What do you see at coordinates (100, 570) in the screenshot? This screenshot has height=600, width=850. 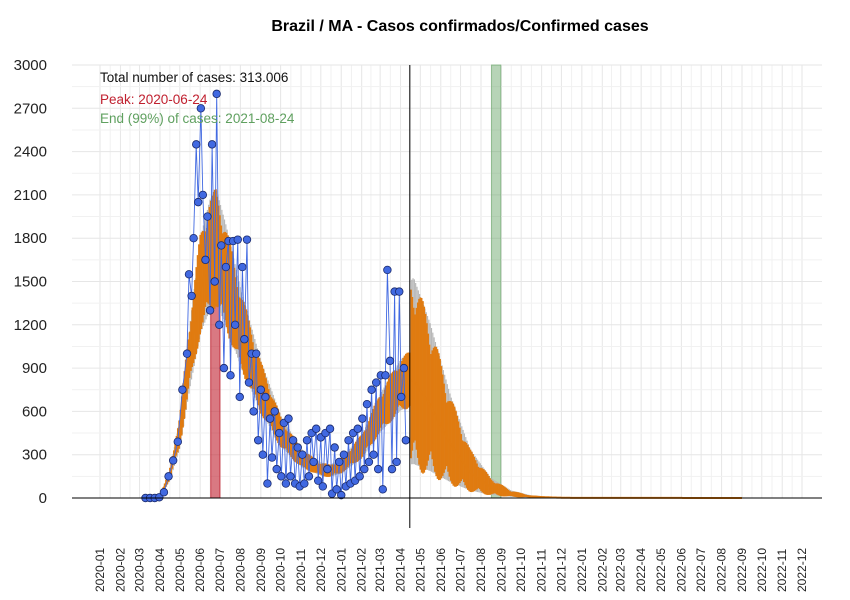 I see `x-tick-label: 2020-01` at bounding box center [100, 570].